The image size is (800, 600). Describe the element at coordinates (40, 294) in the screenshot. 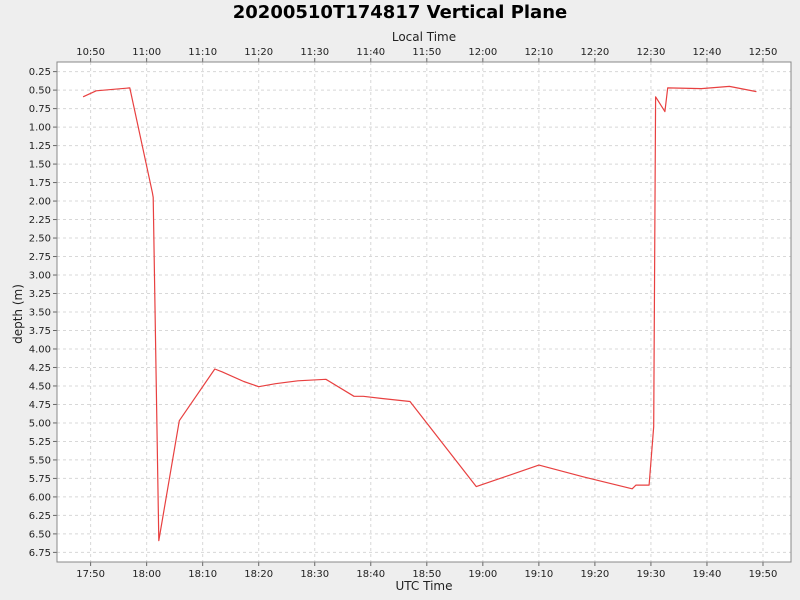

I see `y-tick-label: 3.25` at that location.